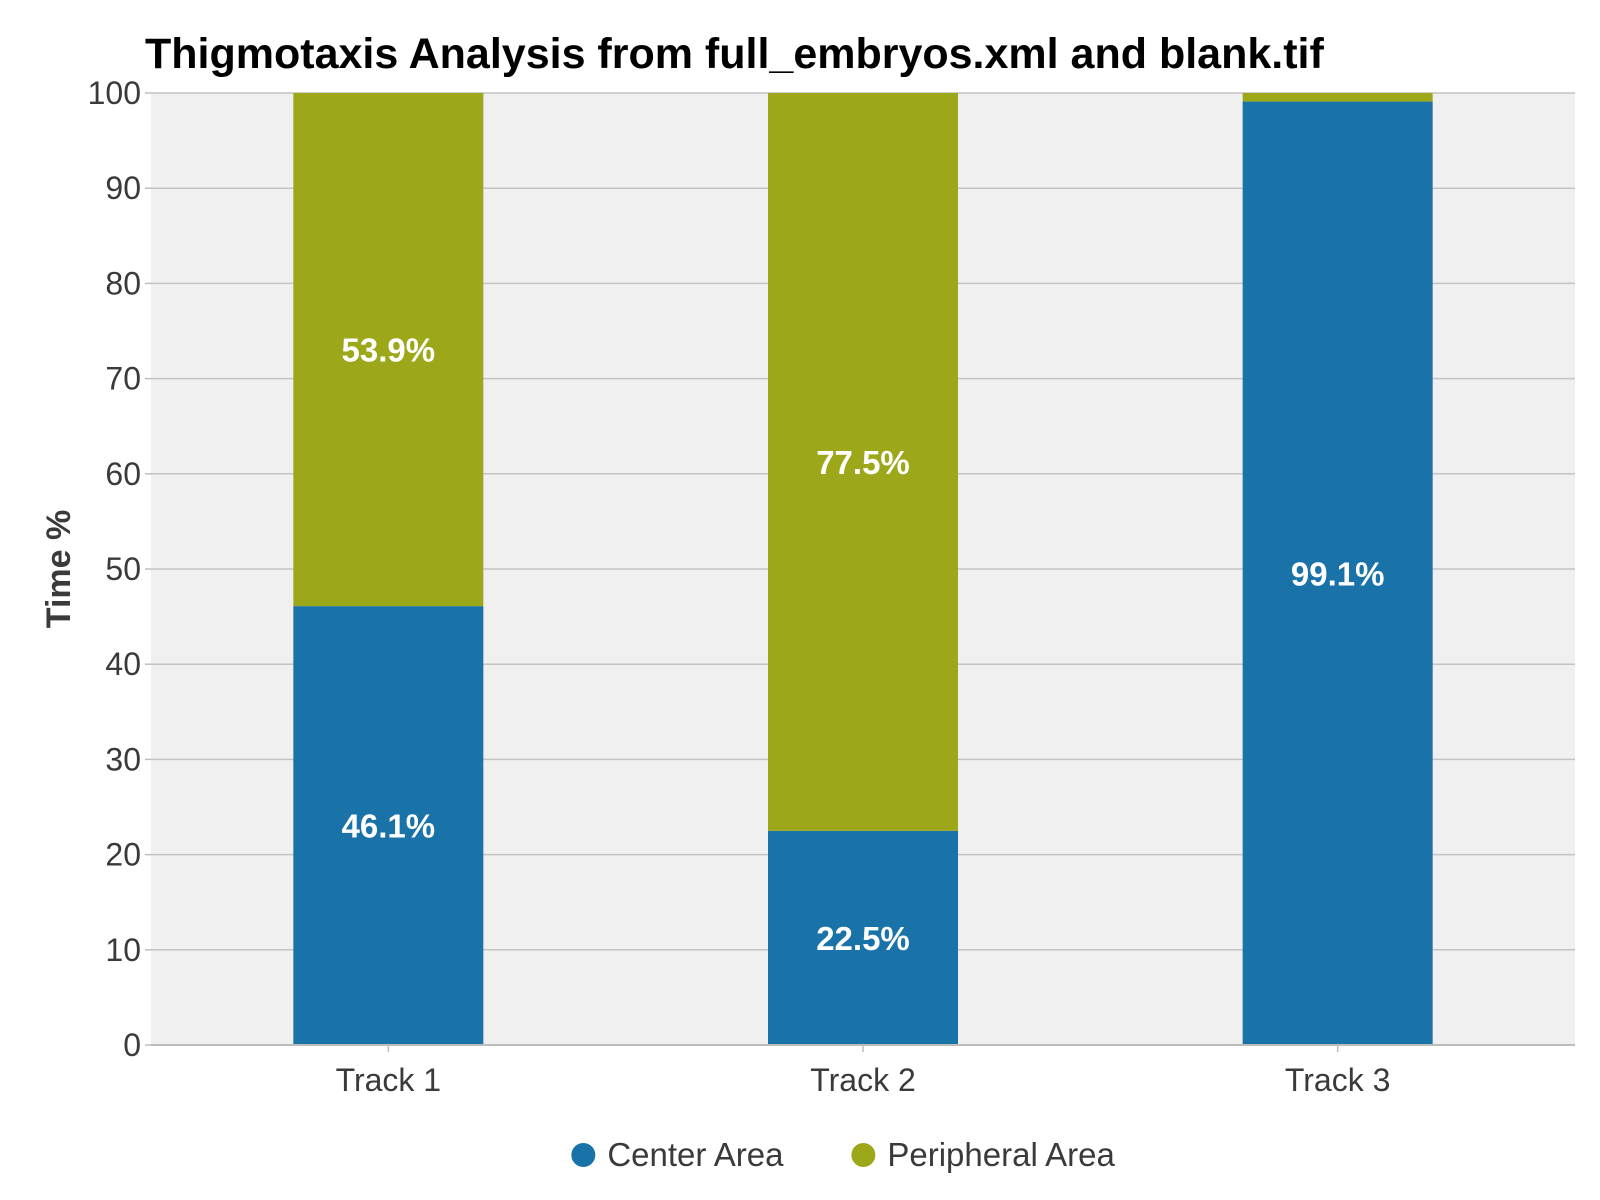 This screenshot has height=1200, width=1600. Describe the element at coordinates (59, 569) in the screenshot. I see `y-axis-label: Time %` at that location.